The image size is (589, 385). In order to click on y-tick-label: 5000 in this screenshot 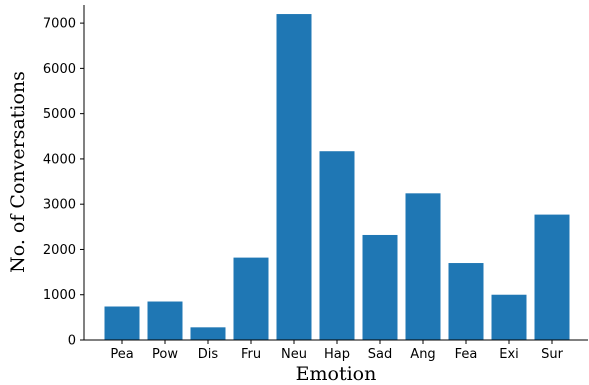, I will do `click(59, 114)`.